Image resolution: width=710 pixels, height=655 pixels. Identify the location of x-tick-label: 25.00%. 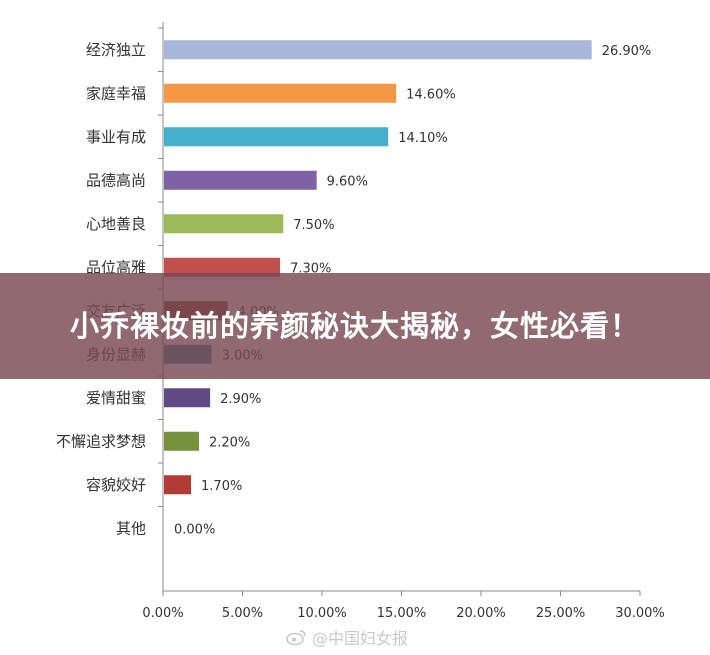
(561, 613).